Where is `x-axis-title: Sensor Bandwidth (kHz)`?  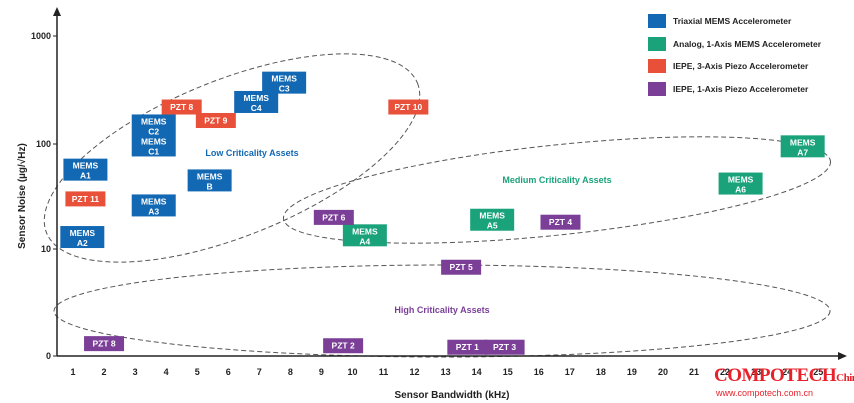
x-axis-title: Sensor Bandwidth (kHz) is located at coordinates (451, 395).